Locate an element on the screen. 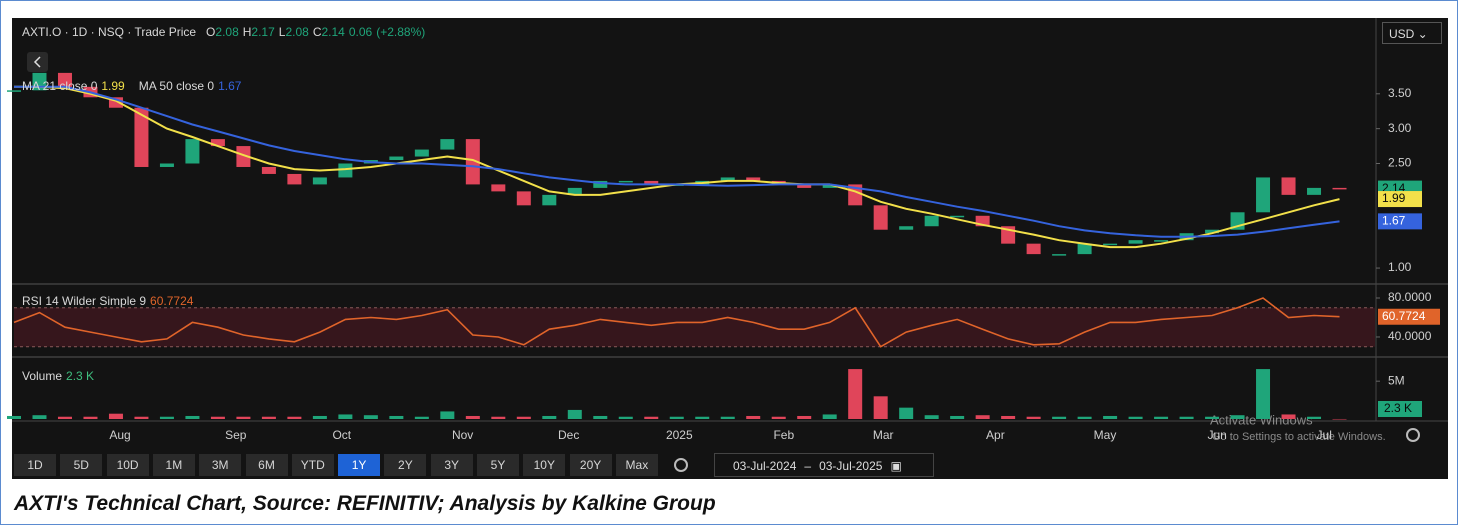  legend: MA 21 close 0 1.99 MA 50 close 0 1.67 is located at coordinates (136, 86).